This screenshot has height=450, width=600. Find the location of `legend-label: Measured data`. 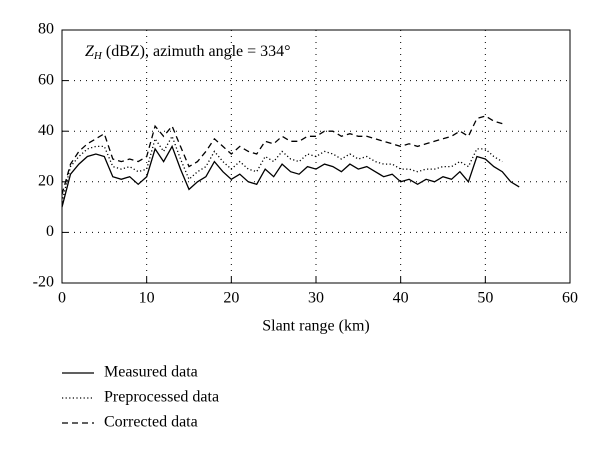

legend-label: Measured data is located at coordinates (151, 372).